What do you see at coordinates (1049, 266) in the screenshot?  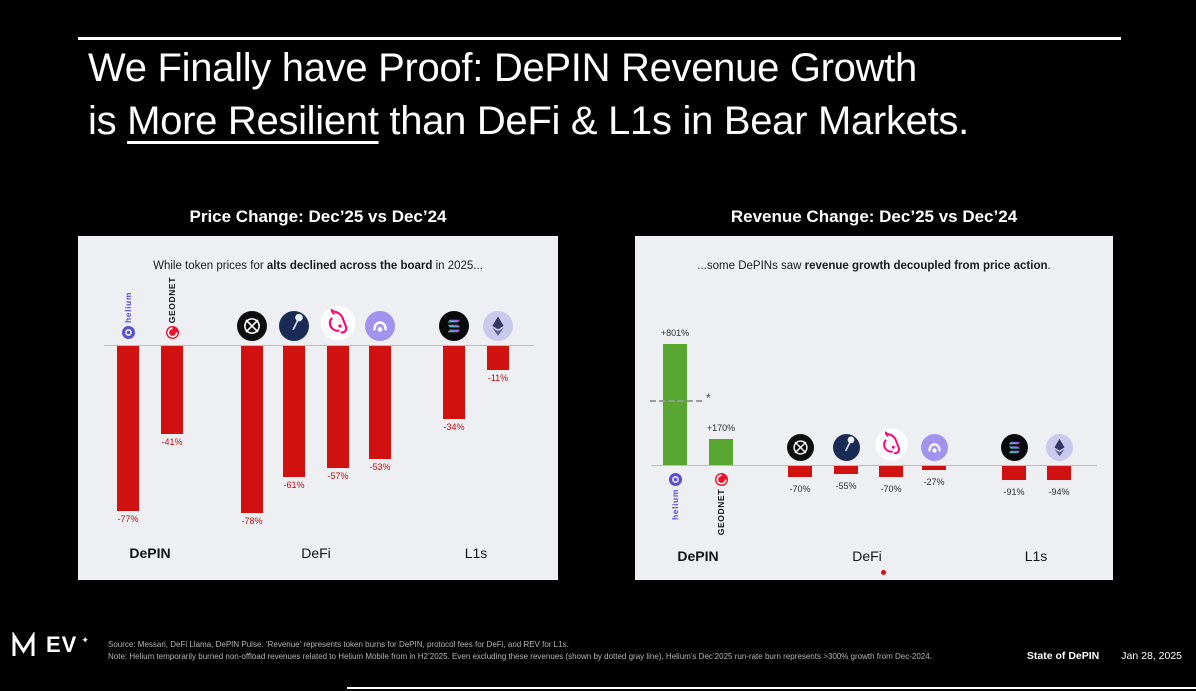 I see `revenue-subtitle-suffix: .` at bounding box center [1049, 266].